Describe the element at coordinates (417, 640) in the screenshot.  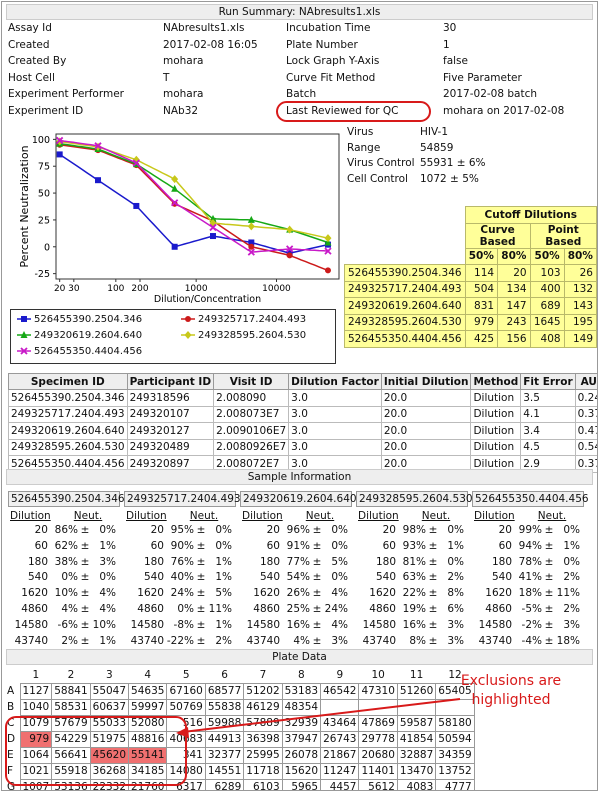
I see `neut-value: 8%` at that location.